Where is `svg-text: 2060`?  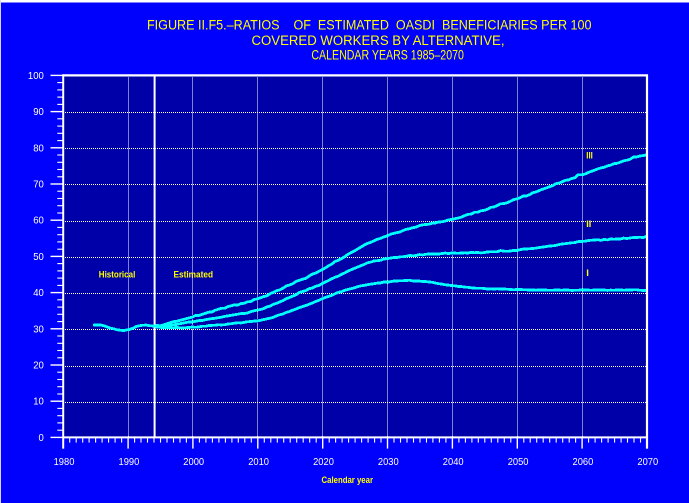
svg-text: 2060 is located at coordinates (583, 462).